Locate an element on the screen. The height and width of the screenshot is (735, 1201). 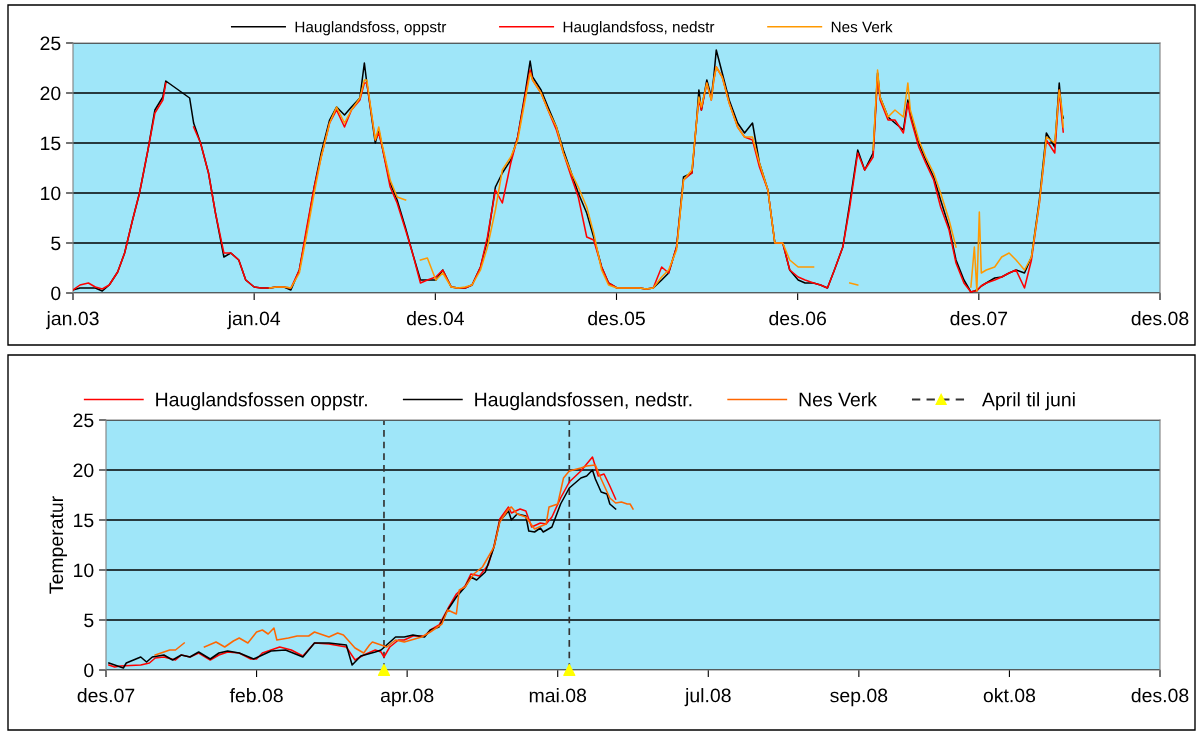
legend-label: Hauglandsfoss, oppstr is located at coordinates (371, 28).